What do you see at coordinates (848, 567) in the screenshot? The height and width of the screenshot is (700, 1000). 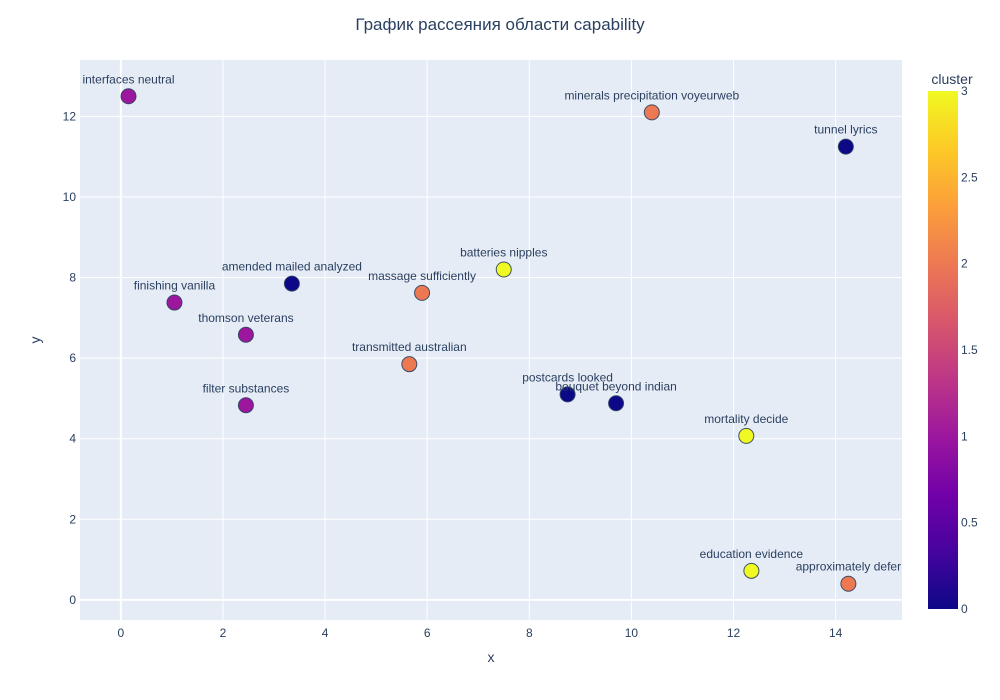 I see `point-label: approximately defer` at bounding box center [848, 567].